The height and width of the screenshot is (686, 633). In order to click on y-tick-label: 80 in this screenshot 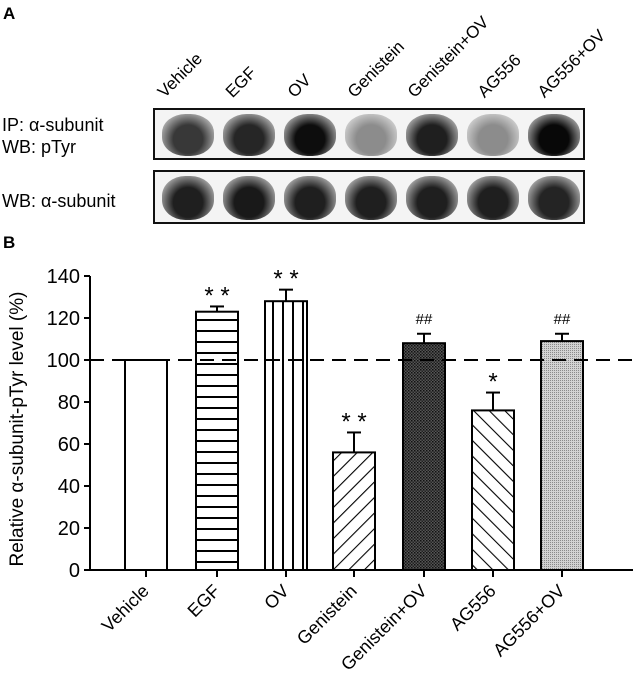, I will do `click(69, 403)`.